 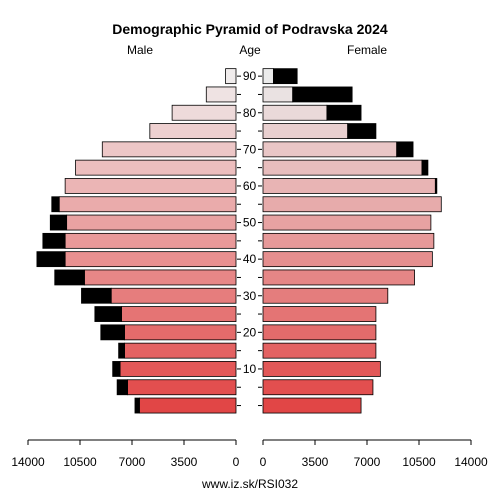 I want to click on x-tick-label-left: 0, so click(x=236, y=462).